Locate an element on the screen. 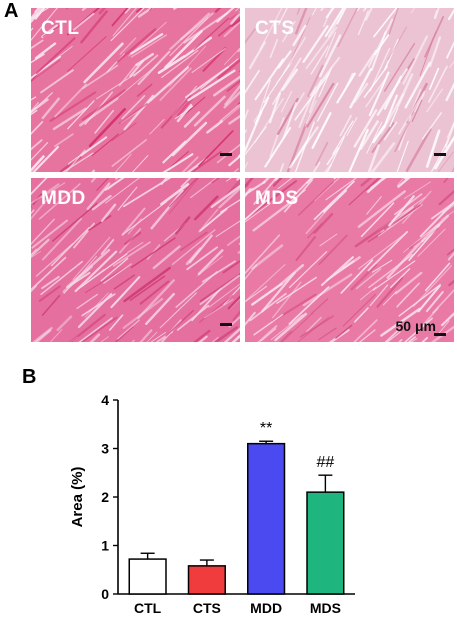 The width and height of the screenshot is (457, 621). micrograph-ctl-texture is located at coordinates (135, 90).